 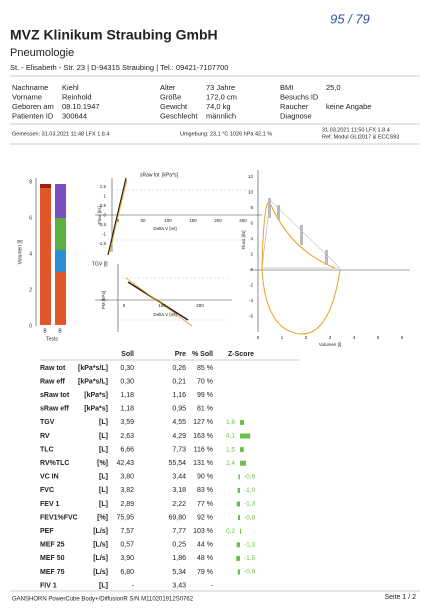 I want to click on chart-unit: [kPa*s], so click(x=170, y=175).